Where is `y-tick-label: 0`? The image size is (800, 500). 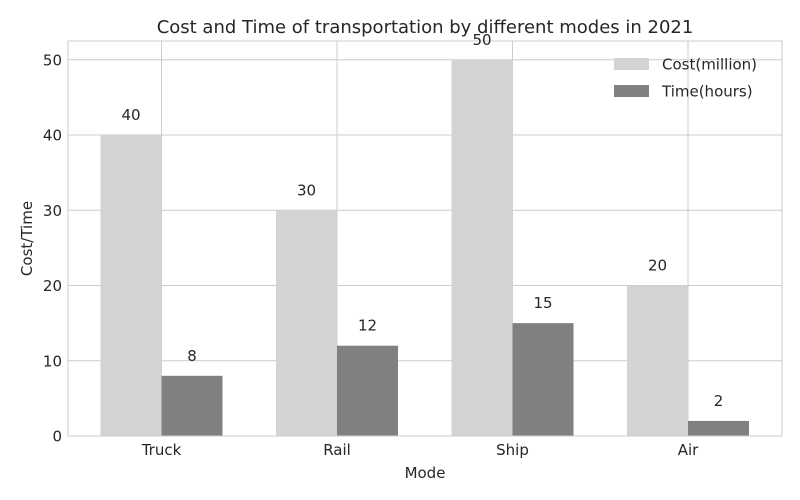
y-tick-label: 0 is located at coordinates (57, 437).